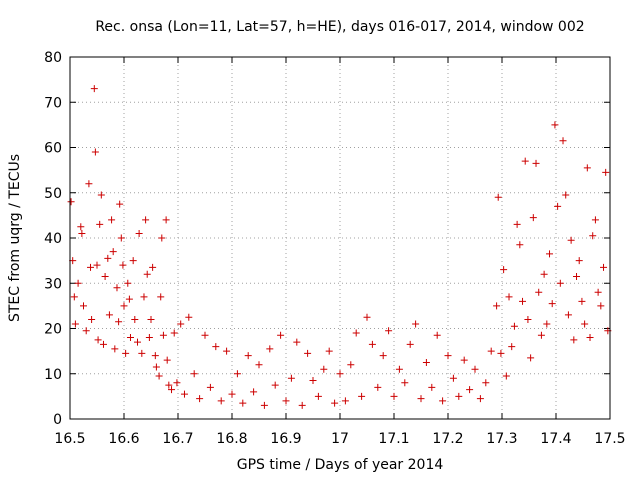 This screenshot has height=480, width=640. What do you see at coordinates (53, 330) in the screenshot?
I see `y-tick-label: 20` at bounding box center [53, 330].